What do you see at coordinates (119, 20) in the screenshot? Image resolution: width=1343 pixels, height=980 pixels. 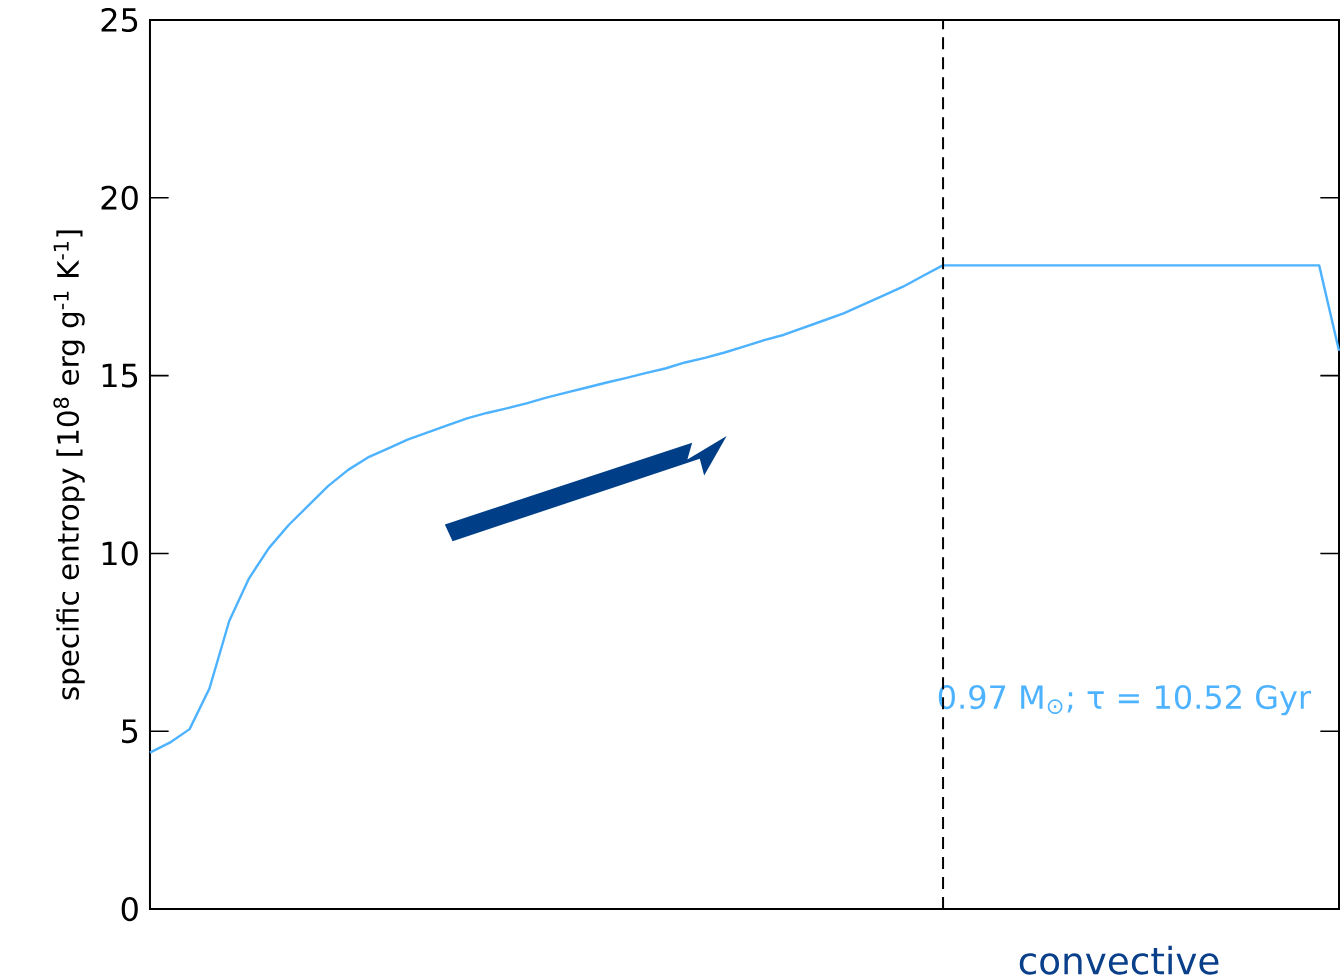 I see `y-tick-label: 25` at bounding box center [119, 20].